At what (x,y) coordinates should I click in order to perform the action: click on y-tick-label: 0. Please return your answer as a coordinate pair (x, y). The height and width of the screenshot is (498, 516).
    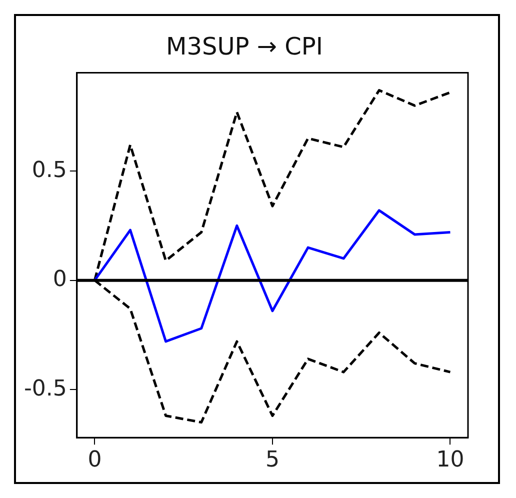
    Looking at the image, I should click on (59, 279).